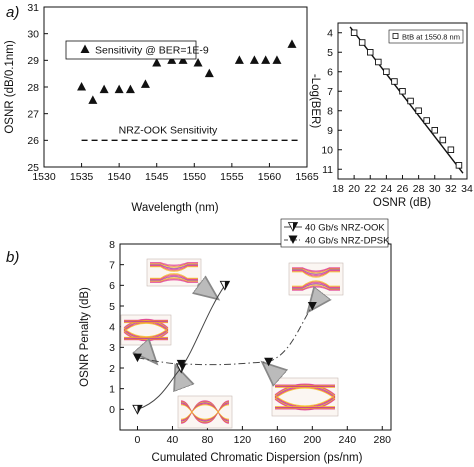  I want to click on x-tick-label: 24, so click(387, 189).